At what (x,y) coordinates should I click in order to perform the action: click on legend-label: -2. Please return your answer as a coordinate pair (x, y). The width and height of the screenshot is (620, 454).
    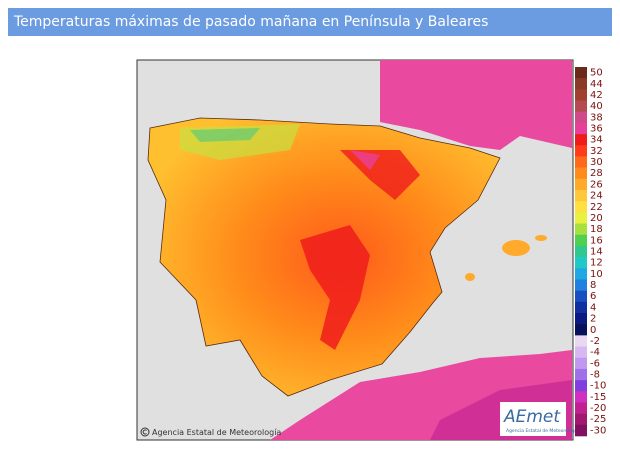
    Looking at the image, I should click on (595, 341).